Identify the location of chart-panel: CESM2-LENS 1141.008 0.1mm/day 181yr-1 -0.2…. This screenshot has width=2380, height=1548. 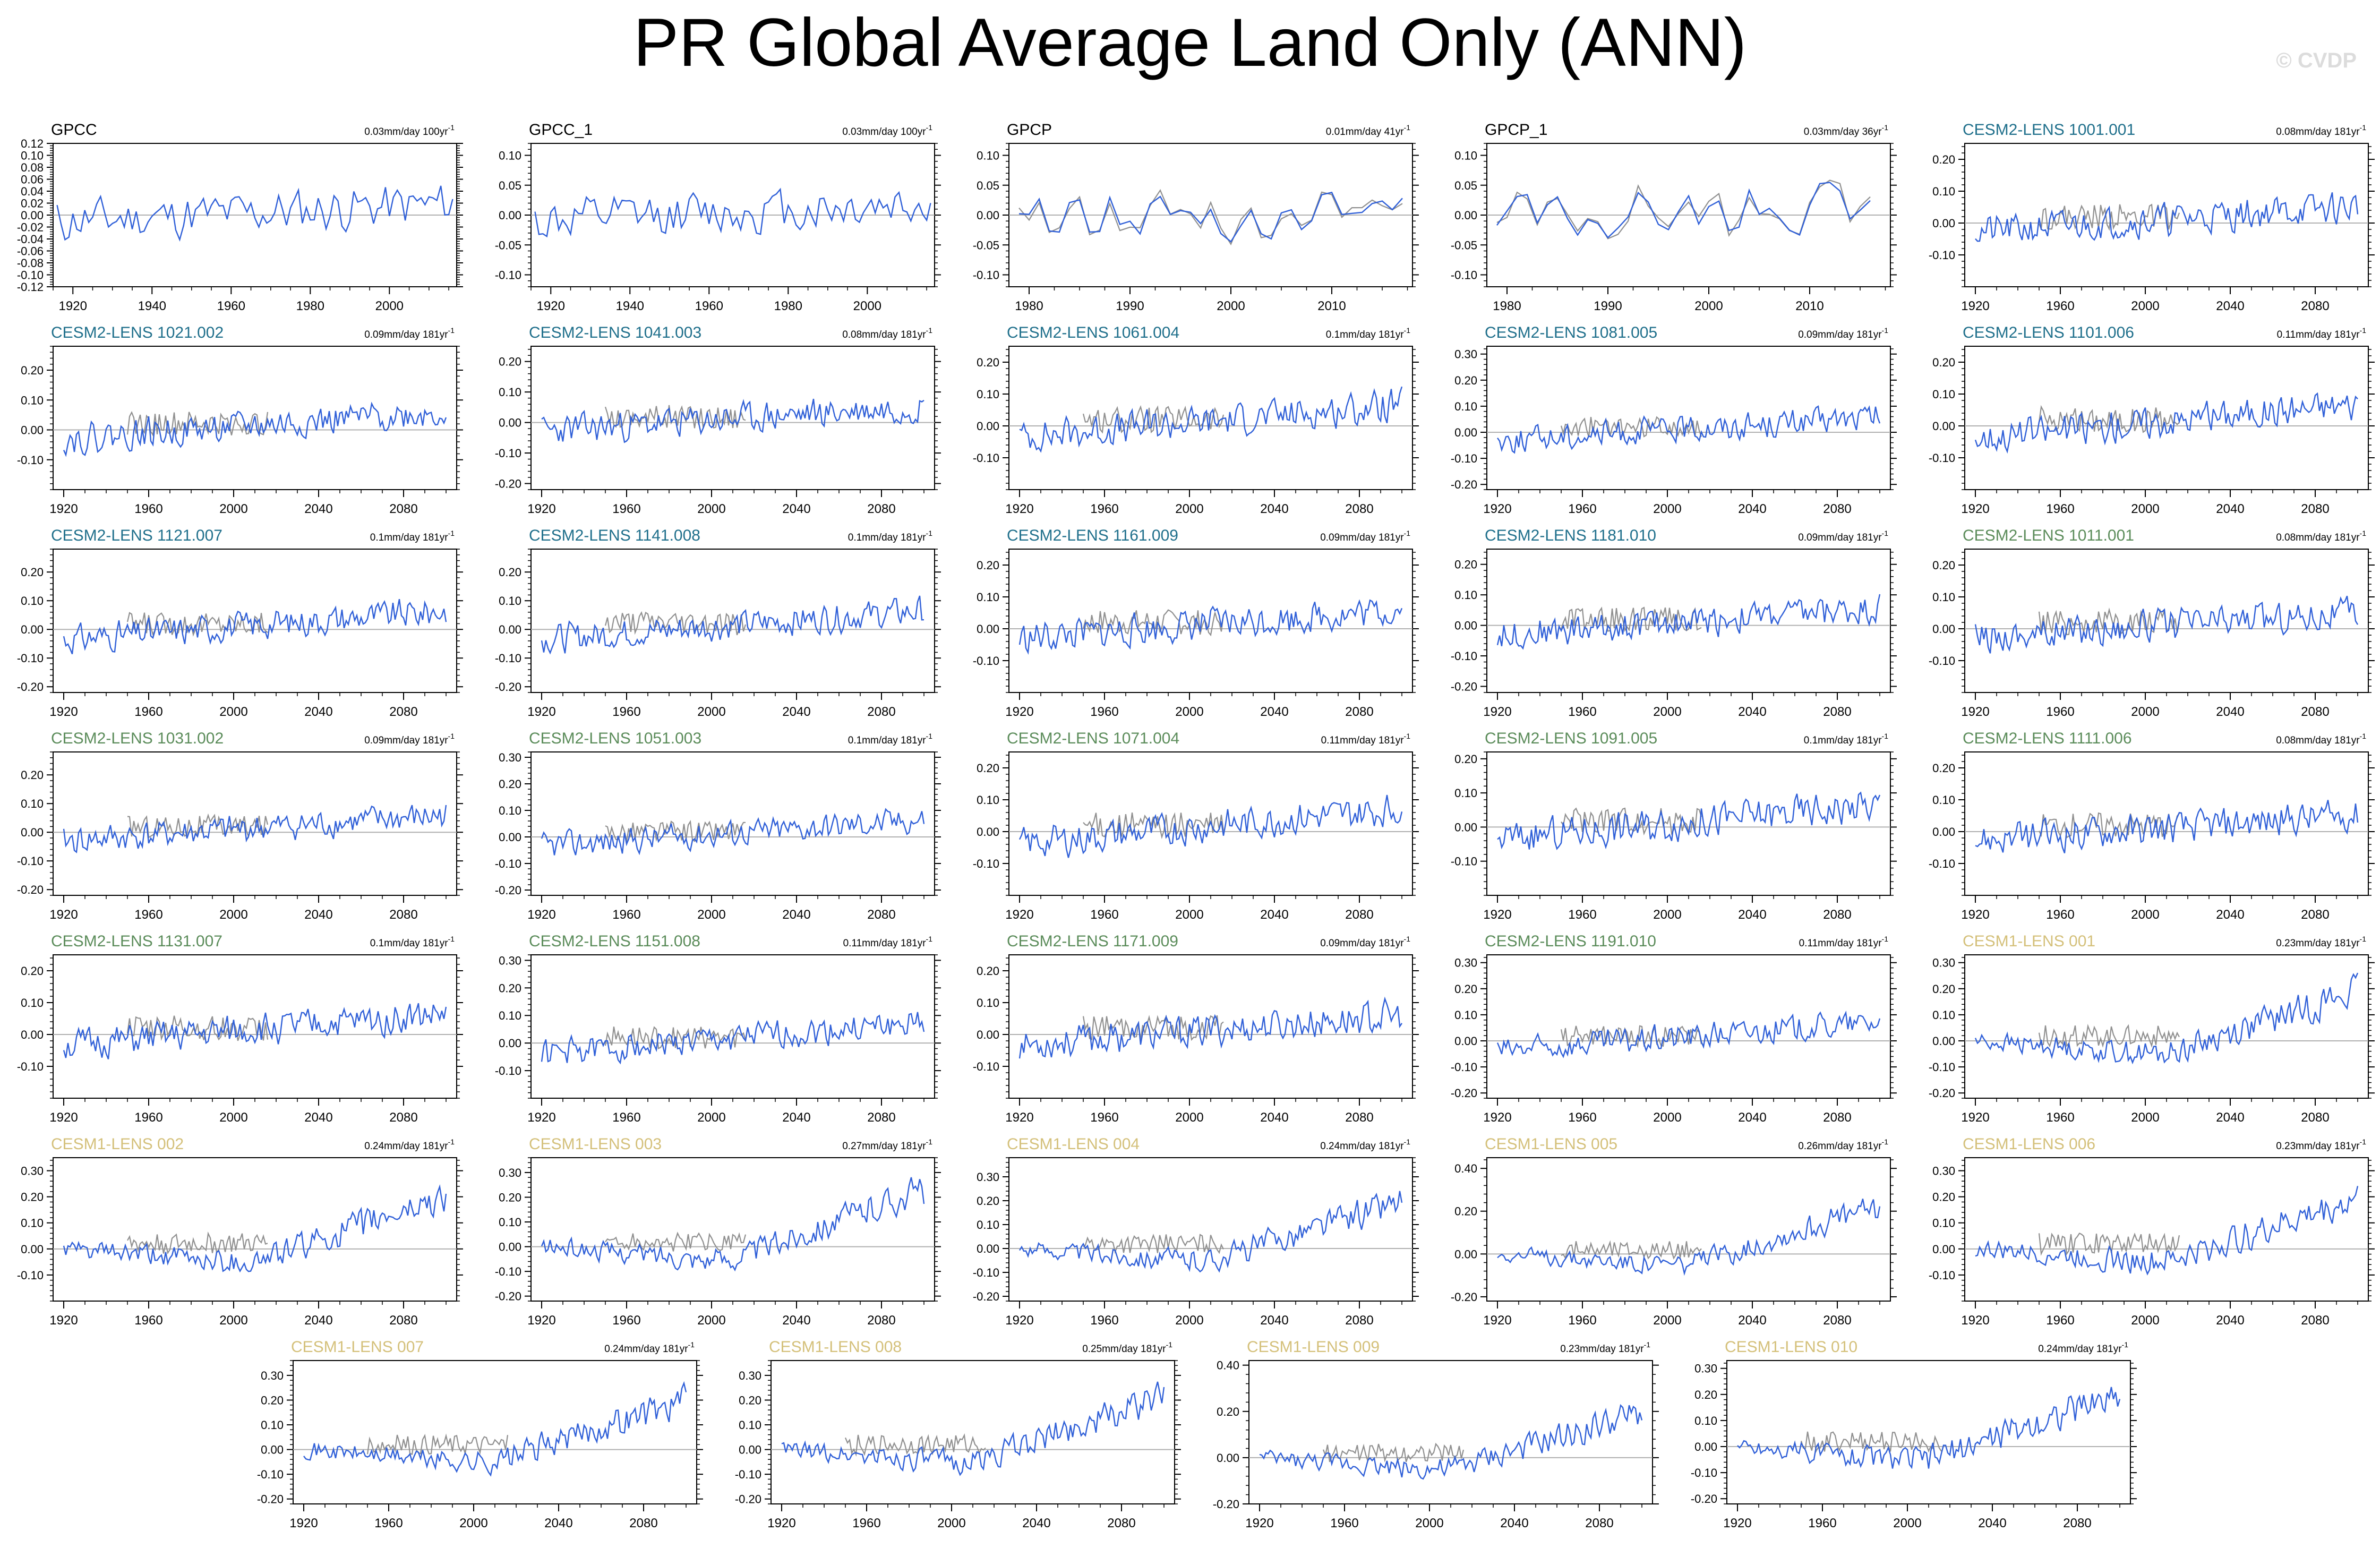
(718, 623).